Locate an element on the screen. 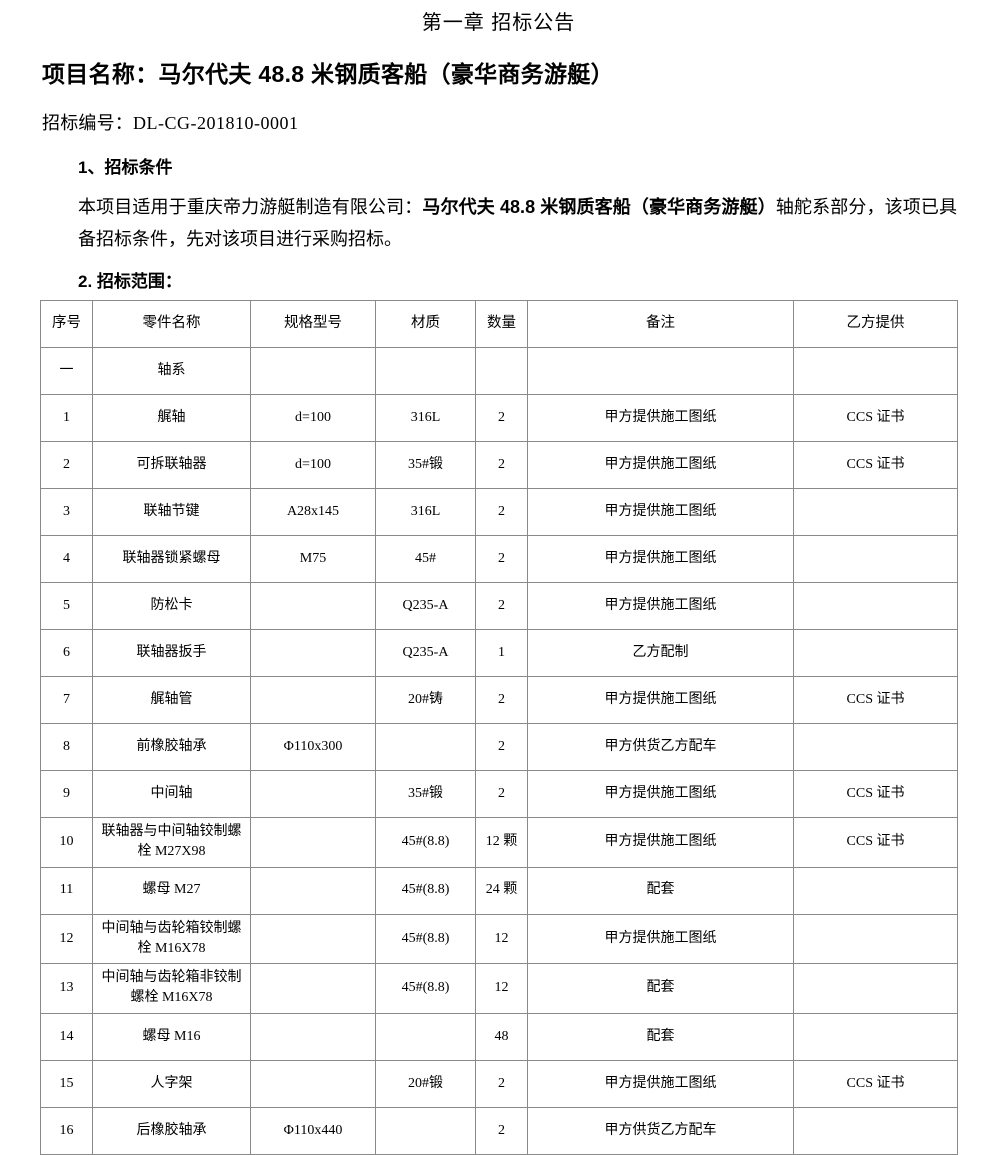  table-row: 6 联轴器扳手 Q235-A 1 乙方配制 is located at coordinates (499, 653).